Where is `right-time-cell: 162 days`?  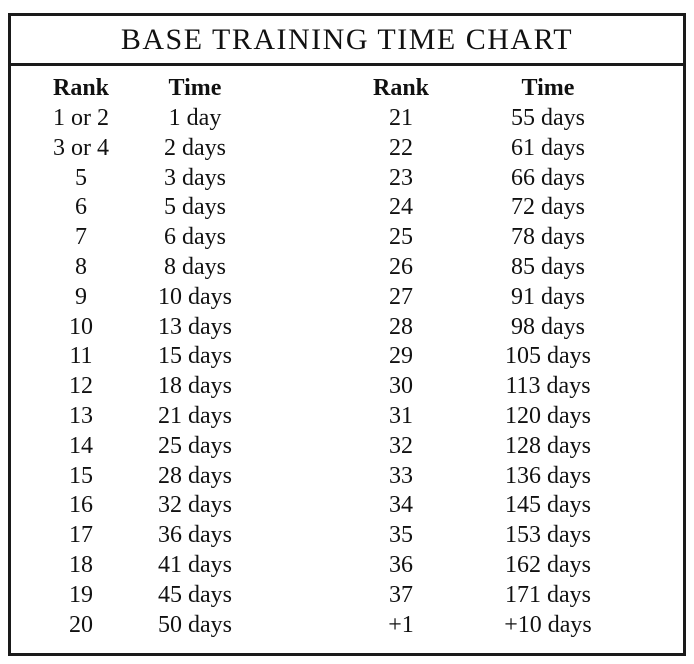 right-time-cell: 162 days is located at coordinates (548, 564).